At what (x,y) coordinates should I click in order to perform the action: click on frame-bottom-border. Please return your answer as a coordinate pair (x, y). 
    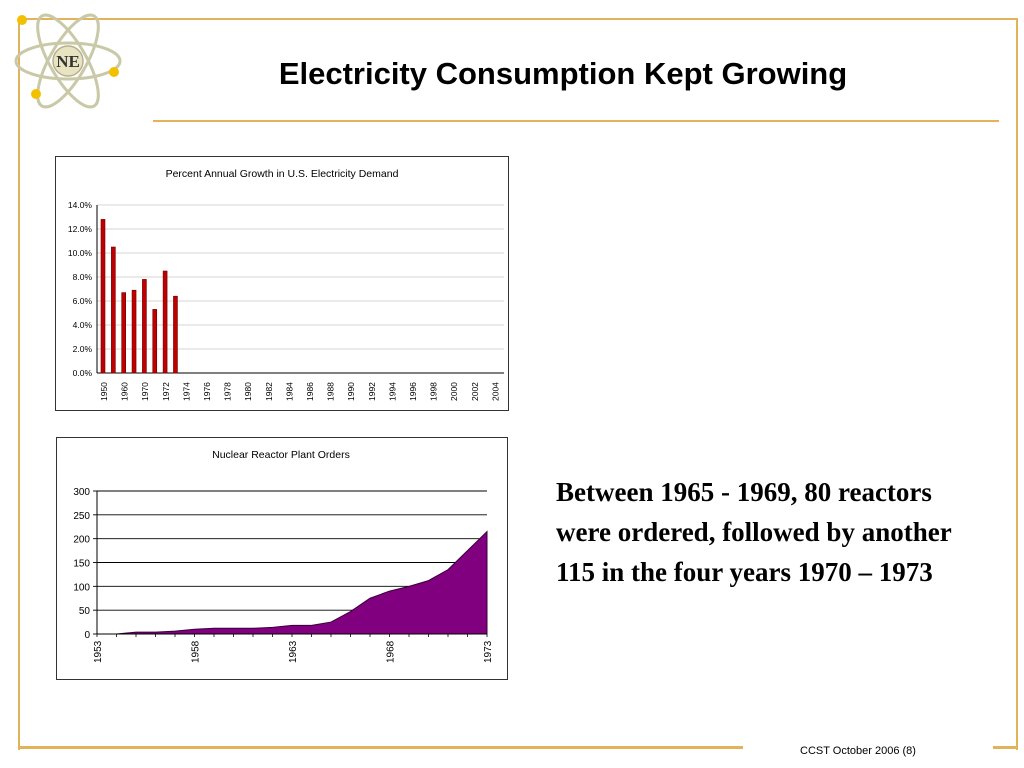
    Looking at the image, I should click on (380, 747).